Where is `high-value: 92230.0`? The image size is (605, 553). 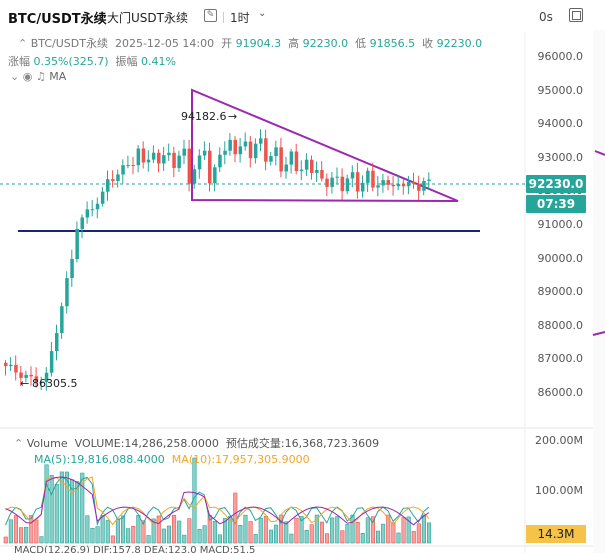 high-value: 92230.0 is located at coordinates (325, 43).